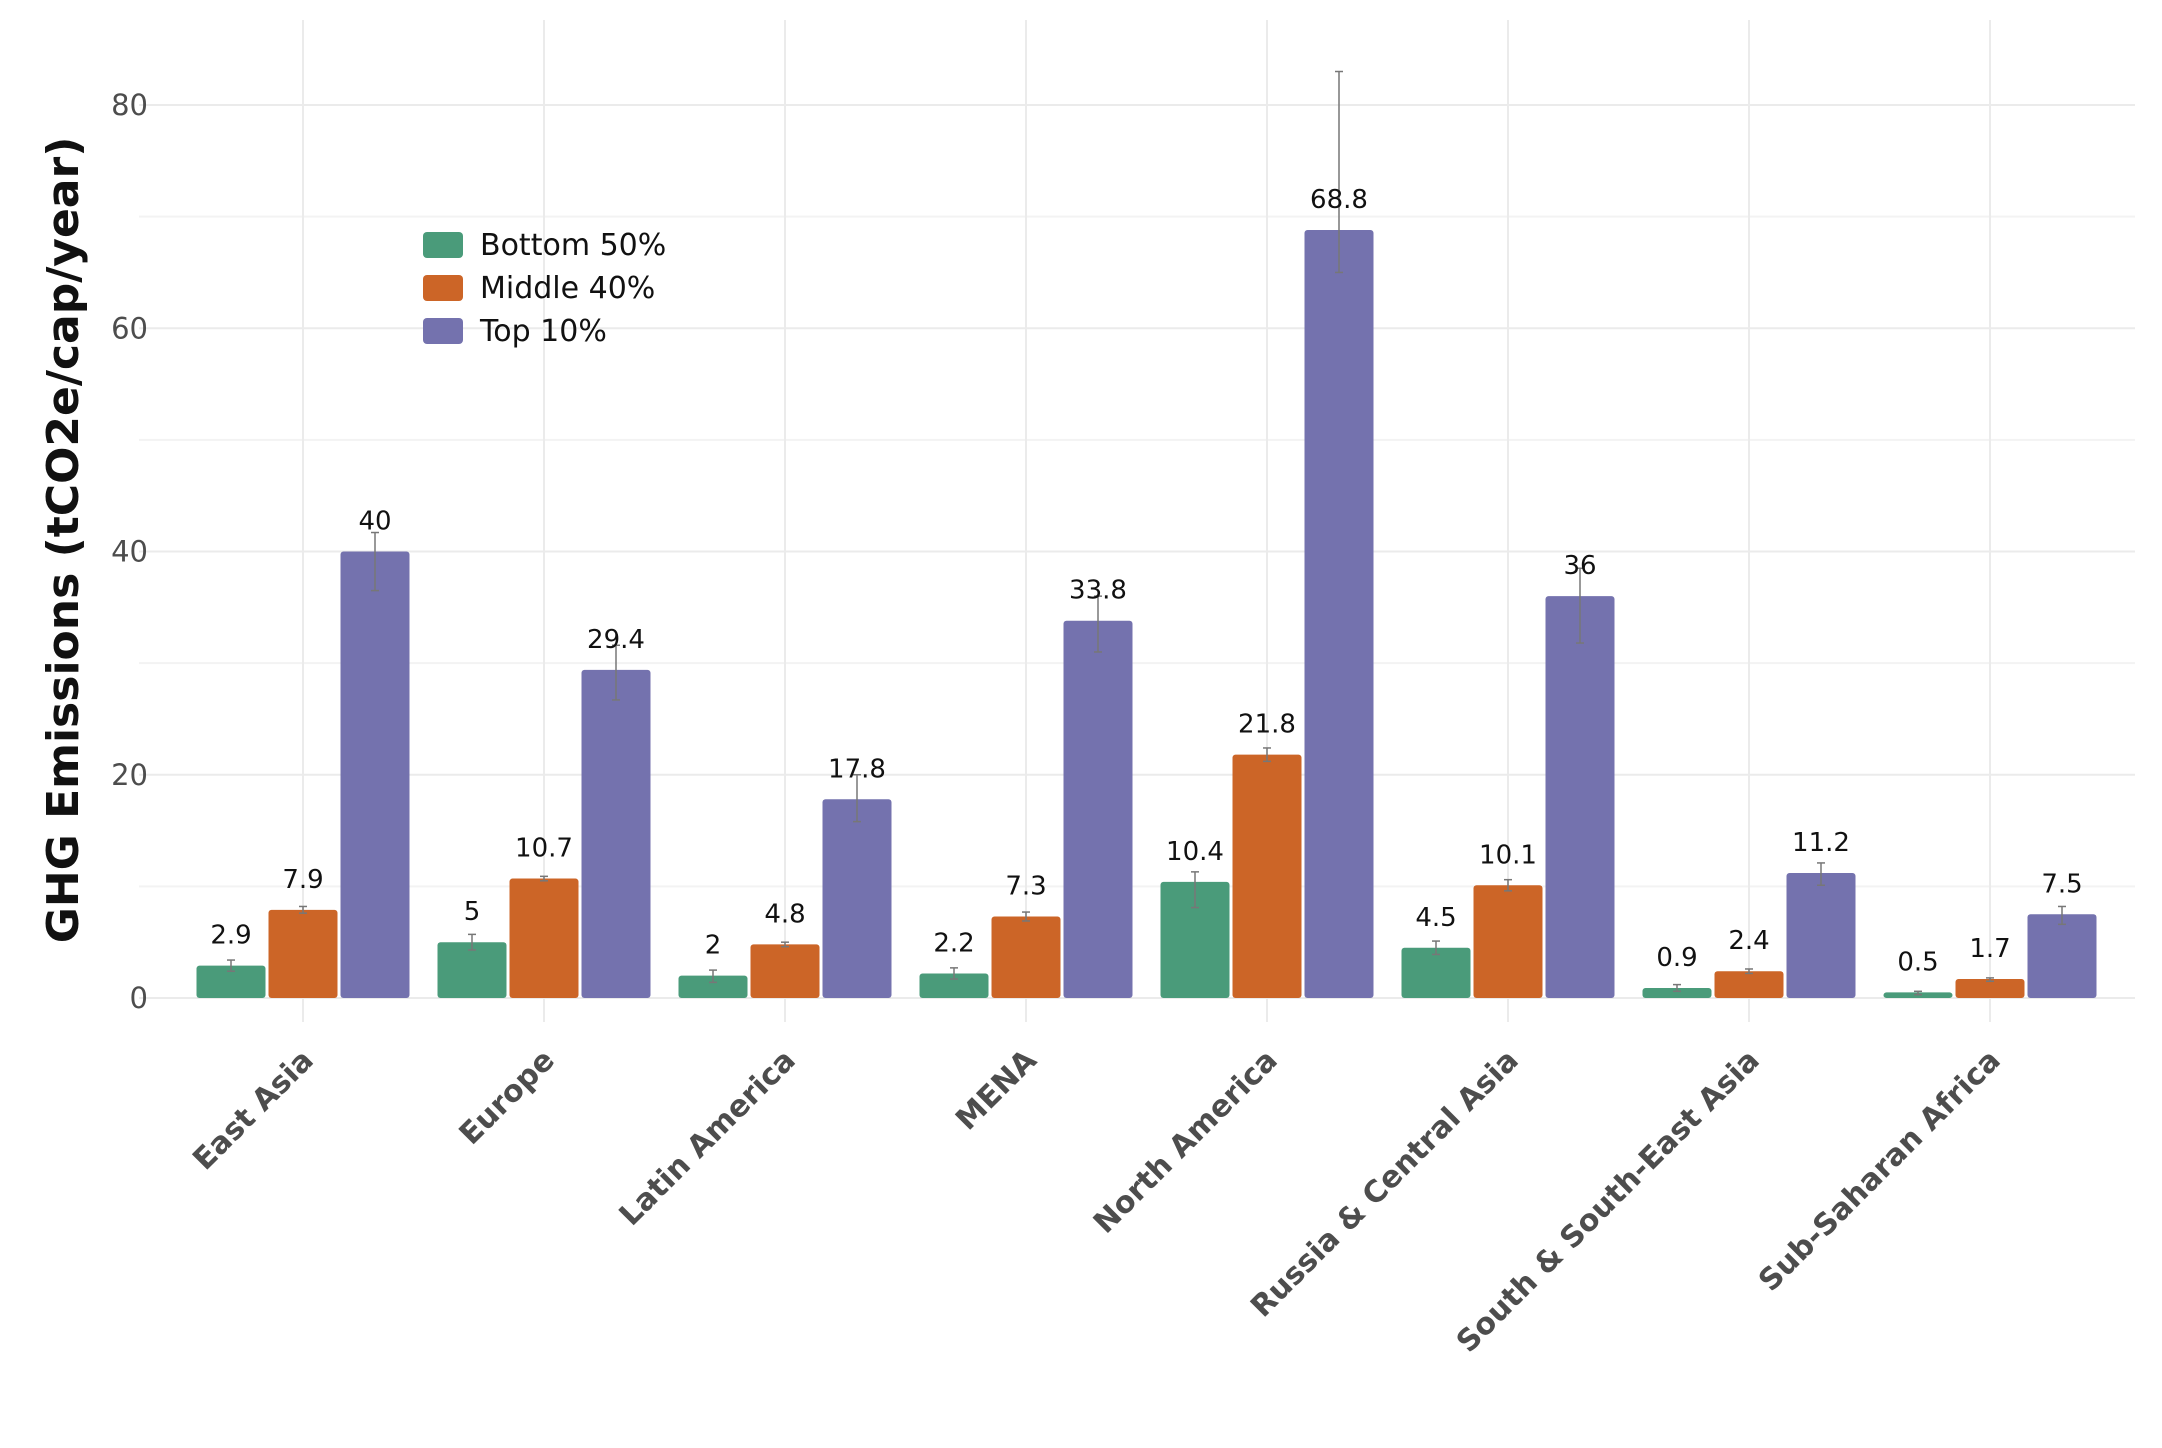  I want to click on data-label: 17.8, so click(857, 769).